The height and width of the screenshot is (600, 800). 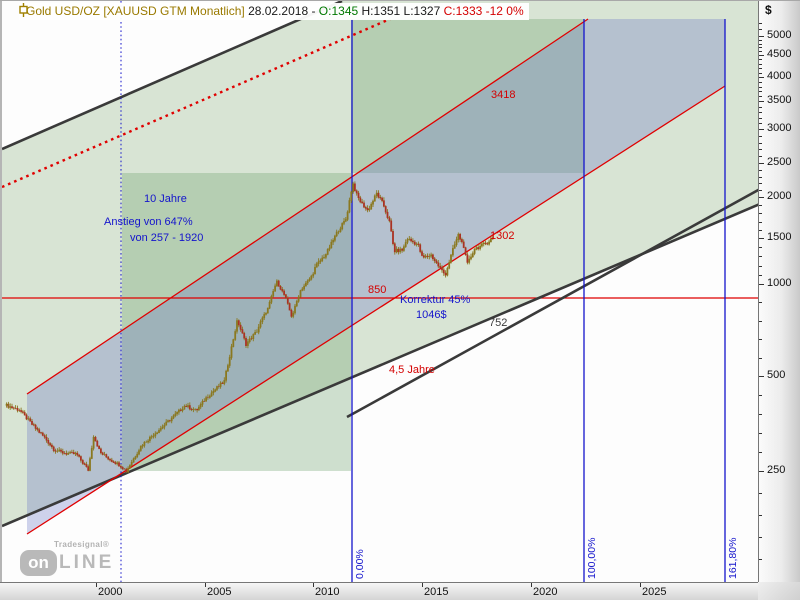 What do you see at coordinates (110, 592) in the screenshot?
I see `x-axis-label-2000: 2000` at bounding box center [110, 592].